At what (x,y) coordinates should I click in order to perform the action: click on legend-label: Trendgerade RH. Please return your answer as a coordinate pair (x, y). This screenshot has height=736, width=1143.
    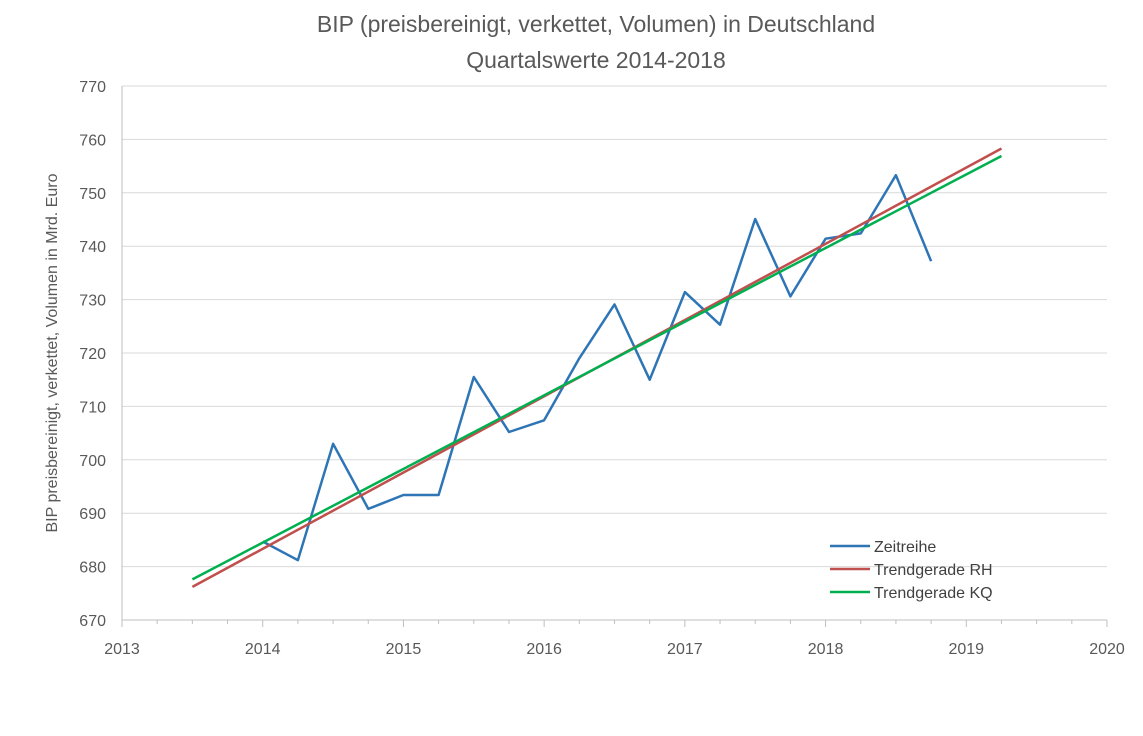
    Looking at the image, I should click on (933, 570).